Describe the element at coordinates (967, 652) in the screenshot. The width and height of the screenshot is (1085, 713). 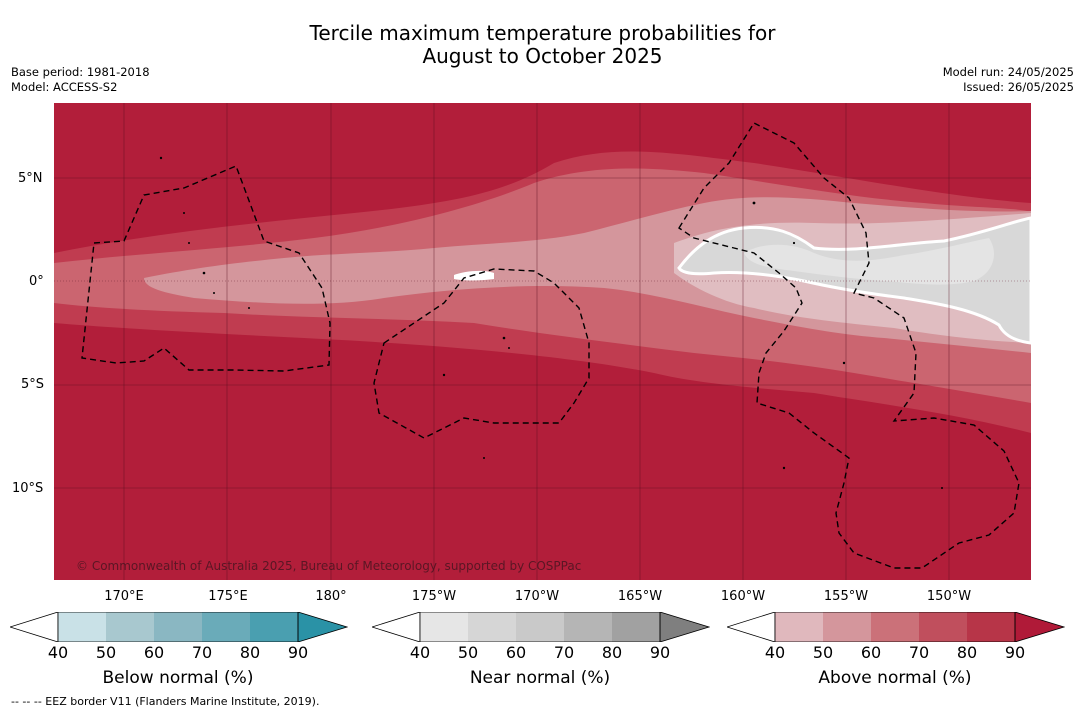
I see `above-tick-80: 80` at that location.